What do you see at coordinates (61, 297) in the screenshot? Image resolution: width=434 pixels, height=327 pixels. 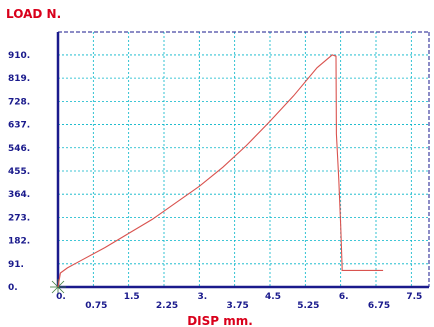 I see `x-tick-label: 0.` at bounding box center [61, 297].